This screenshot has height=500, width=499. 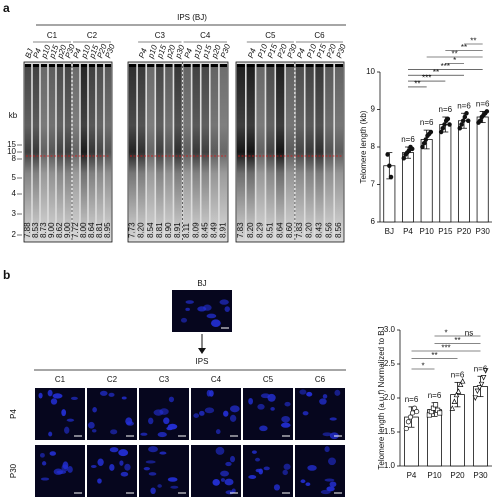 I want to click on lane-value: 7.88, so click(x=27, y=230).